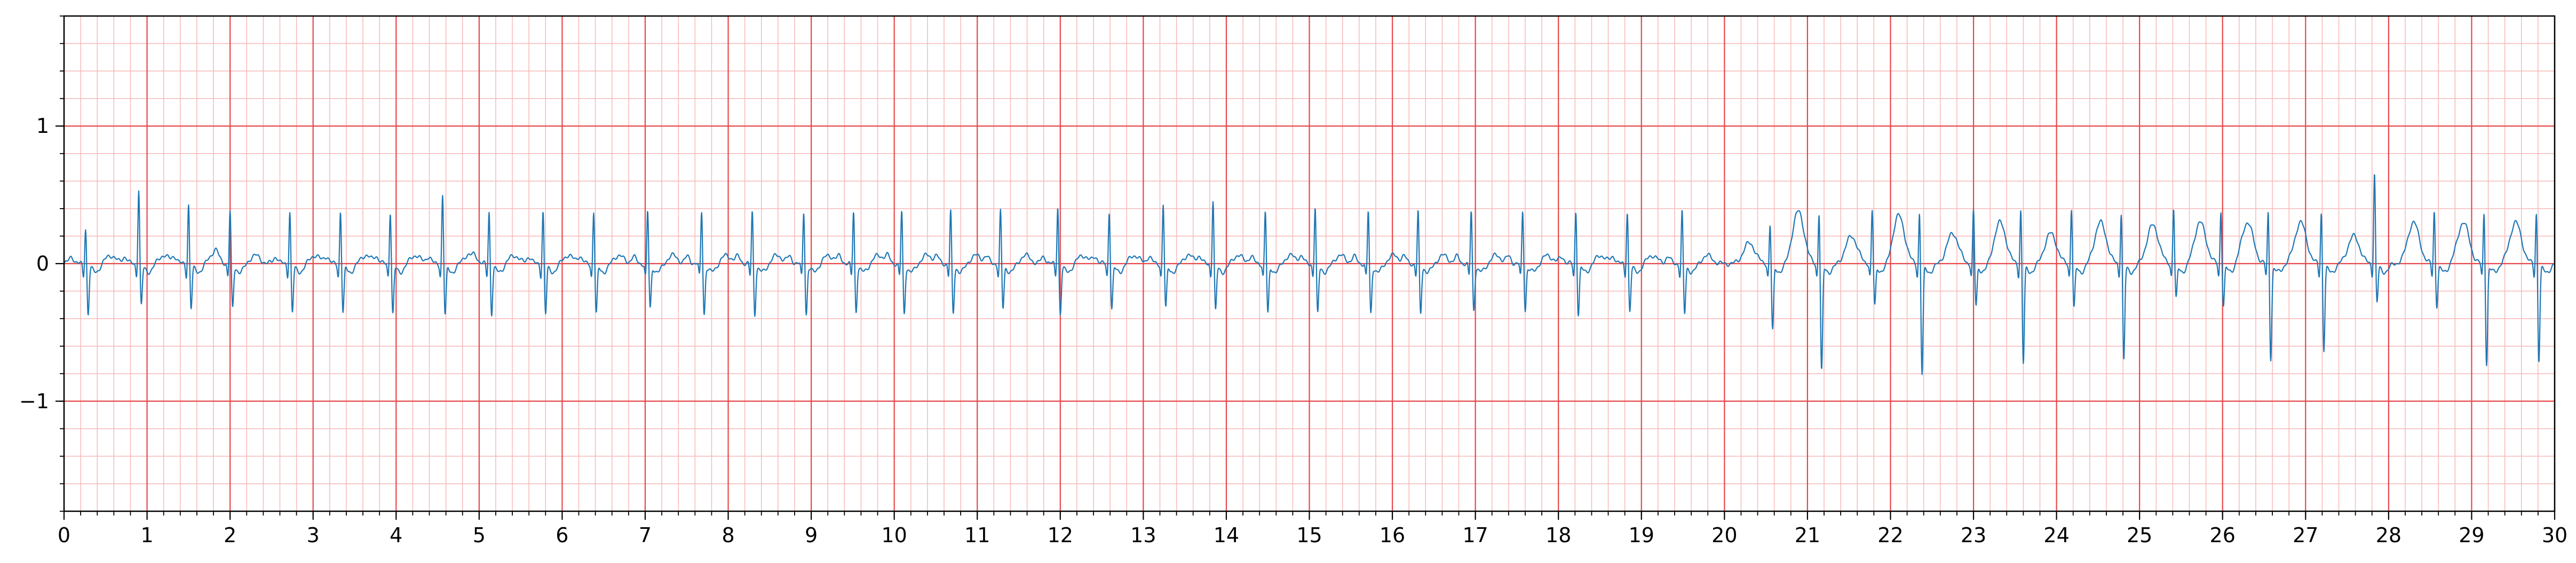 This screenshot has width=2576, height=563. I want to click on x-tick-label: 24, so click(2056, 535).